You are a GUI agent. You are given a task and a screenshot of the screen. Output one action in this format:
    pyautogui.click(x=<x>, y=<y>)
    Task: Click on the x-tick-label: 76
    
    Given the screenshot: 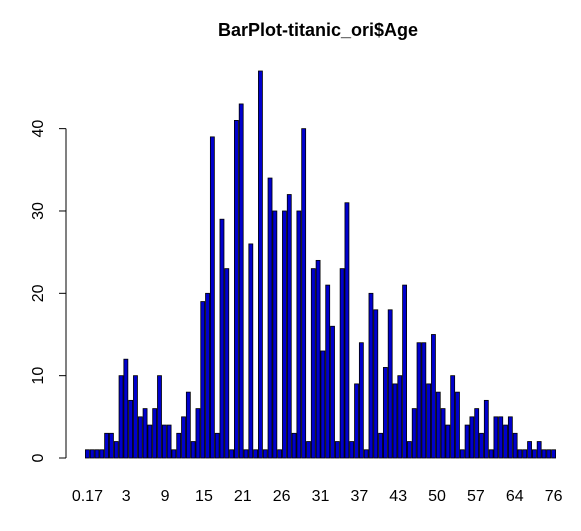 What is the action you would take?
    pyautogui.click(x=554, y=496)
    